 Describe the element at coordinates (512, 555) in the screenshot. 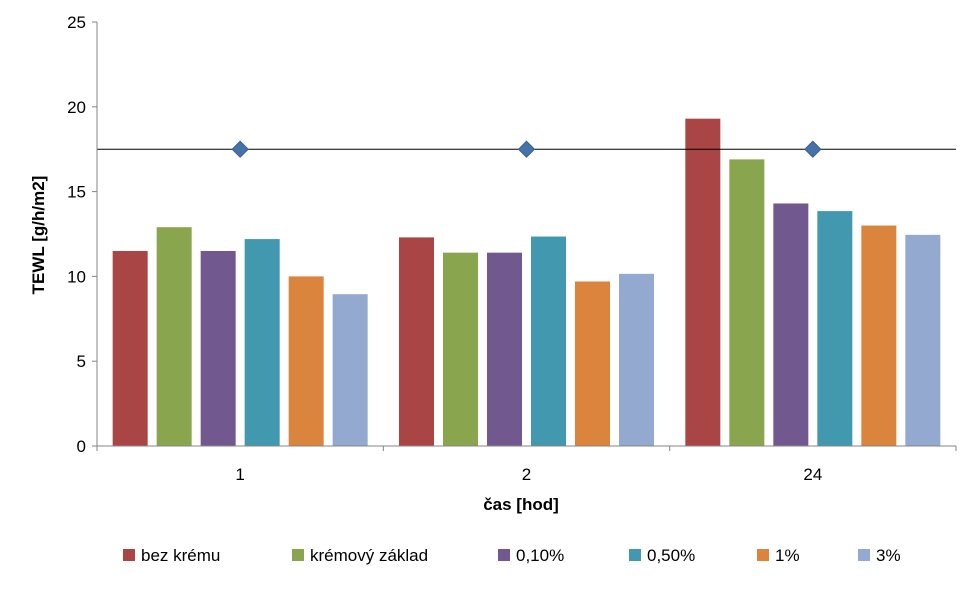

I see `legend: bez krému krémový základ 0,10% 0,50% 1% 3%` at that location.